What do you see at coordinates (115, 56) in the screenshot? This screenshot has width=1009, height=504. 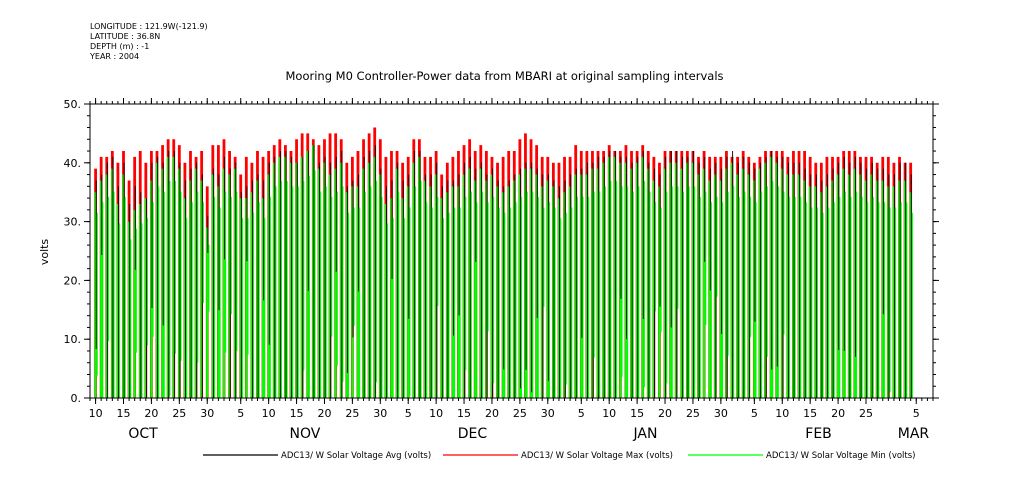 I see `year-text: YEAR : 2004` at bounding box center [115, 56].